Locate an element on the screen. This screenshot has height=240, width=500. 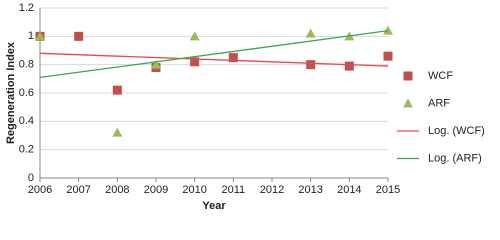
x-tick-label: 2008 is located at coordinates (117, 190).